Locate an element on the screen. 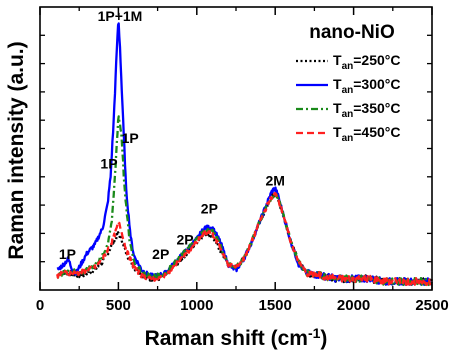  legend-entry: Tan=250°C is located at coordinates (366, 62).